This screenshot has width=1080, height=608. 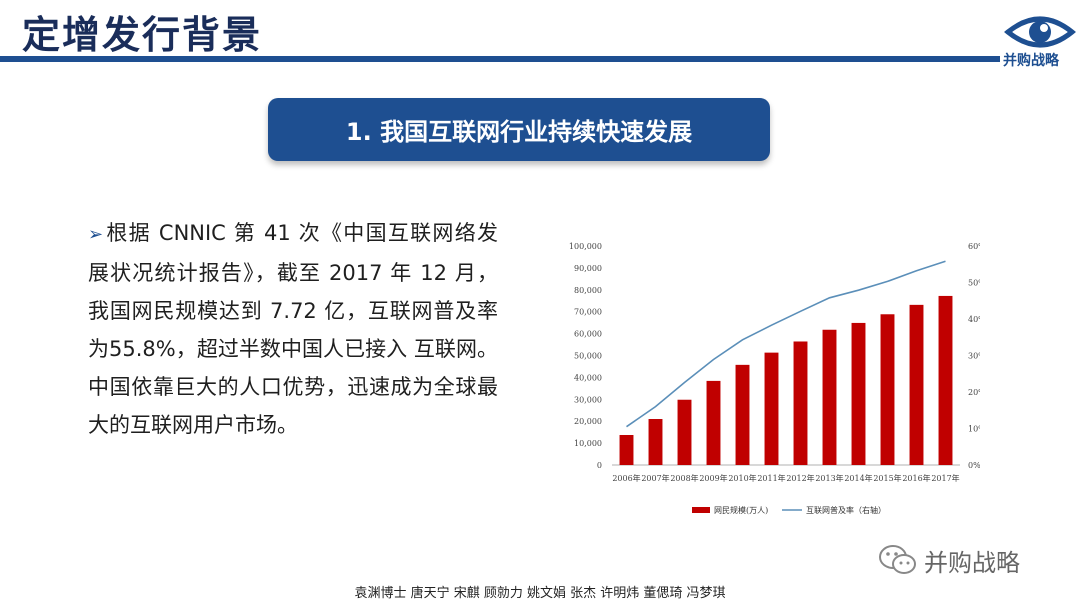 I want to click on y-right-tick-label: 40%, so click(x=974, y=319).